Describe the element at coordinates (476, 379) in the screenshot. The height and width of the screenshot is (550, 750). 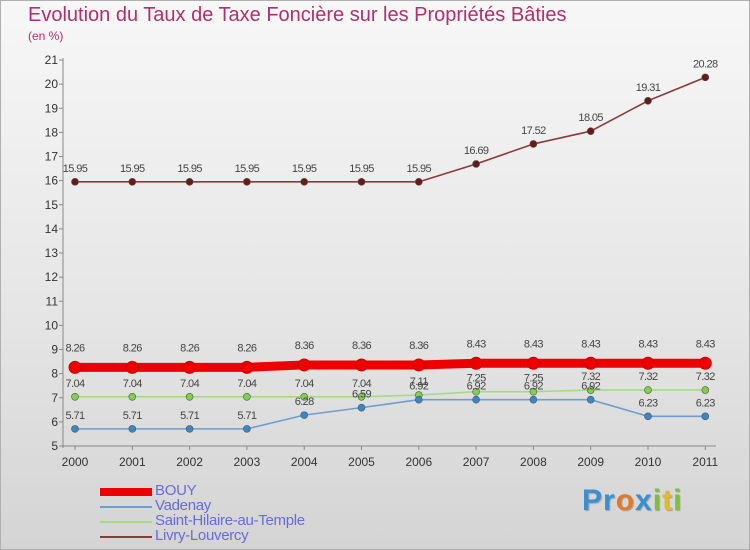
I see `data-label: 7.25` at that location.